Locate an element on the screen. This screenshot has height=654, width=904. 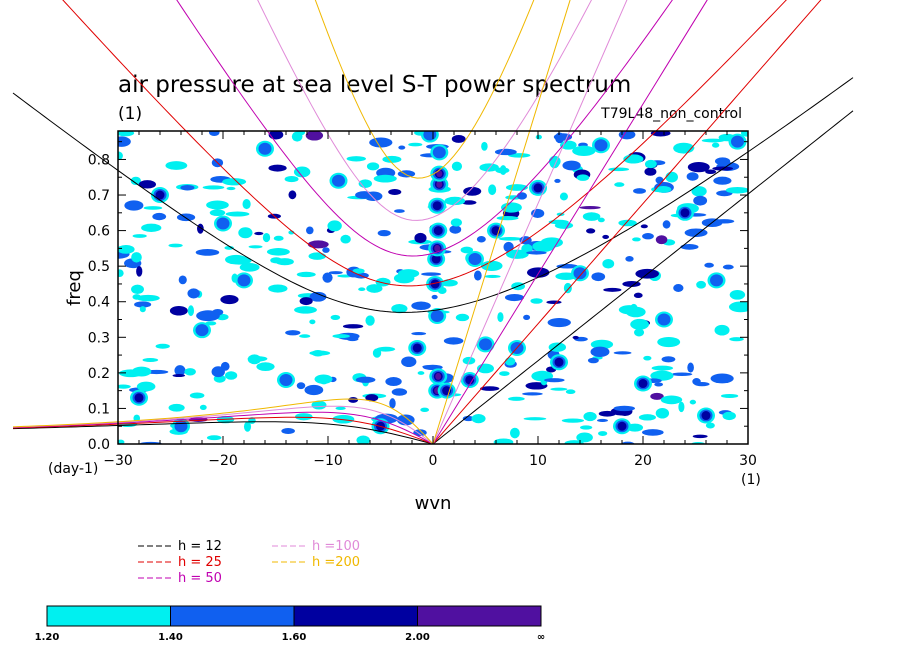
spectrum-peak-core is located at coordinates (438, 376).